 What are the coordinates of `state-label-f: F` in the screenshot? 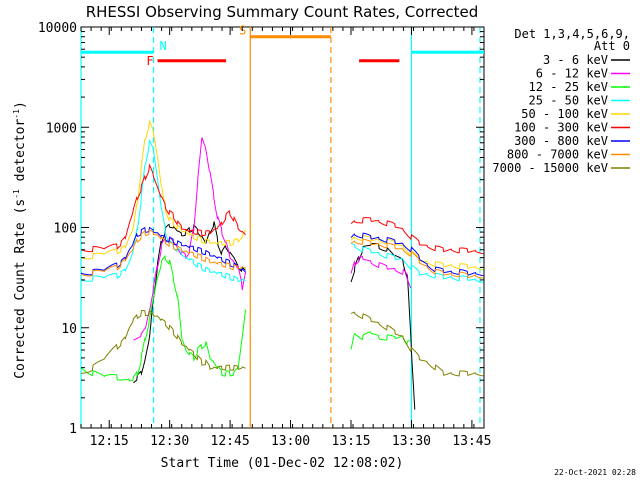 It's located at (149, 61).